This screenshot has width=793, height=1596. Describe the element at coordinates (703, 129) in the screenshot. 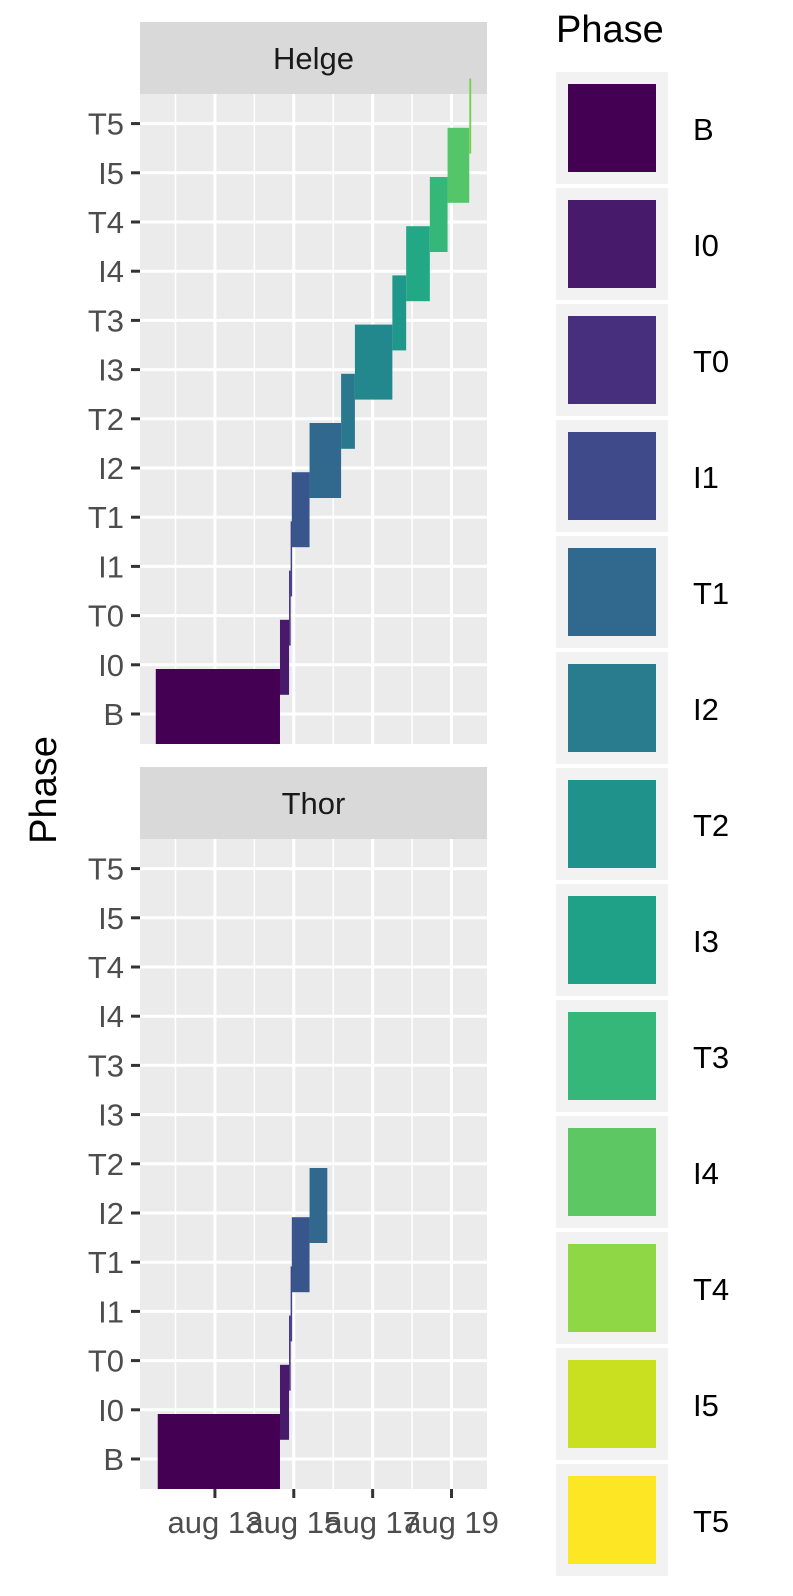

I see `legend-label: B` at that location.